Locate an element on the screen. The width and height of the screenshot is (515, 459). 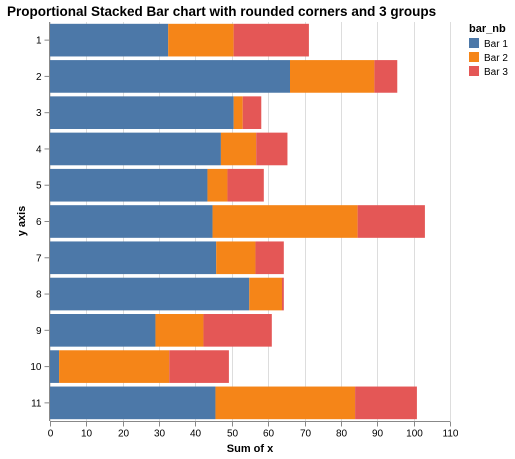
x-tick-label: 70 is located at coordinates (306, 434).